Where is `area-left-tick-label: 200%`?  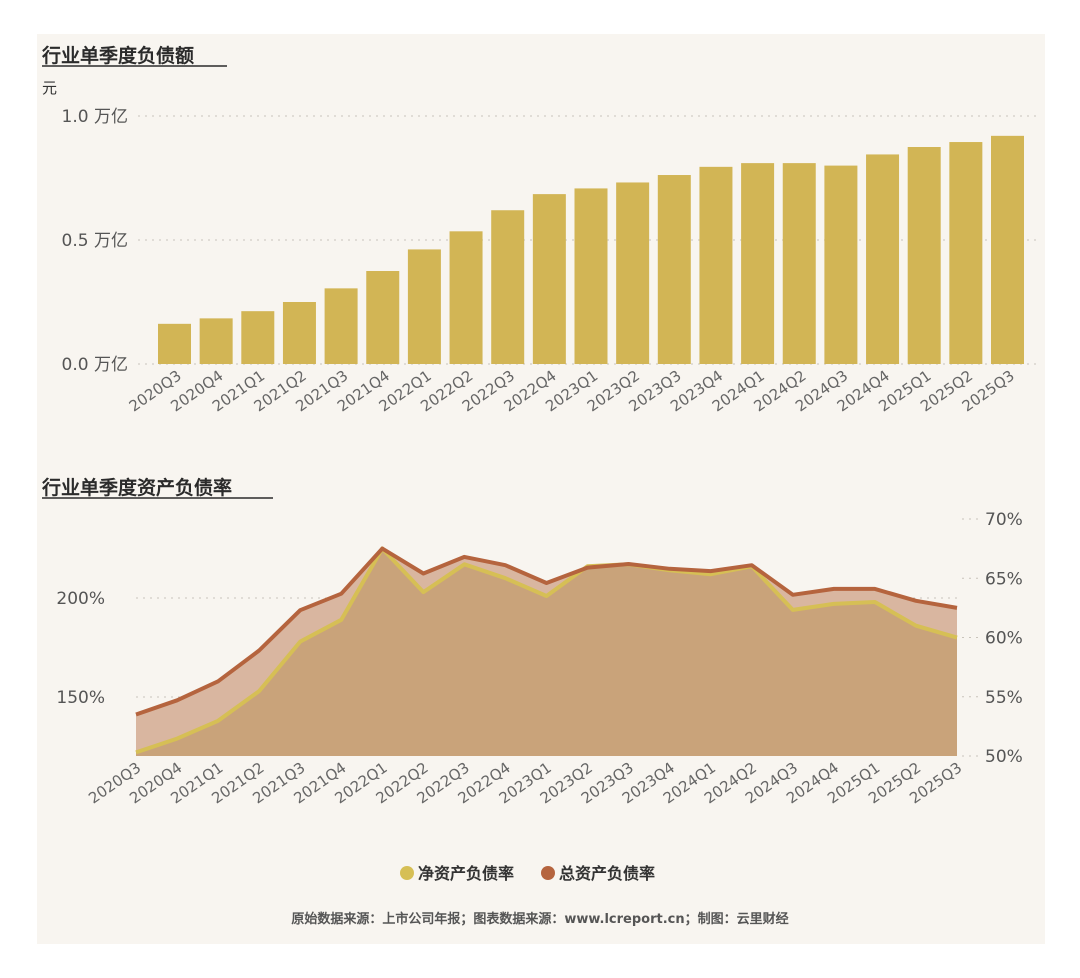
area-left-tick-label: 200% is located at coordinates (80, 599).